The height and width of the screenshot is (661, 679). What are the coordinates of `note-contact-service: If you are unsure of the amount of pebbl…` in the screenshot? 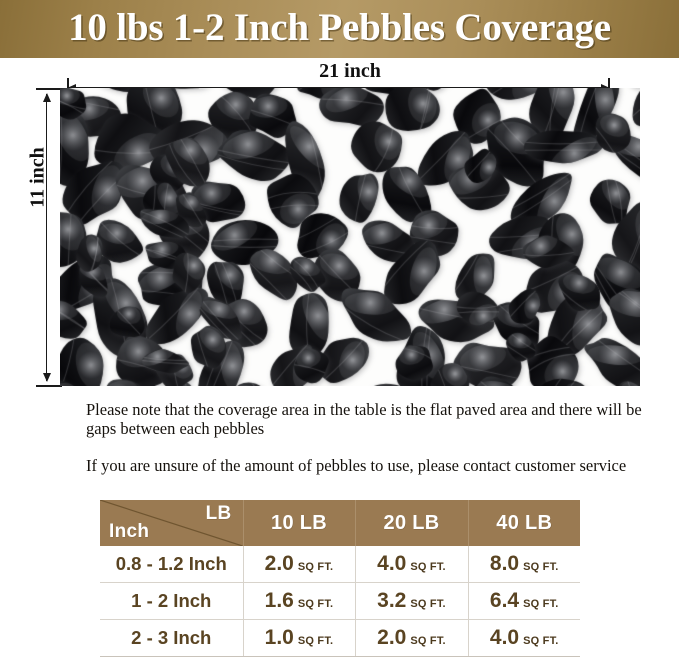 It's located at (356, 465).